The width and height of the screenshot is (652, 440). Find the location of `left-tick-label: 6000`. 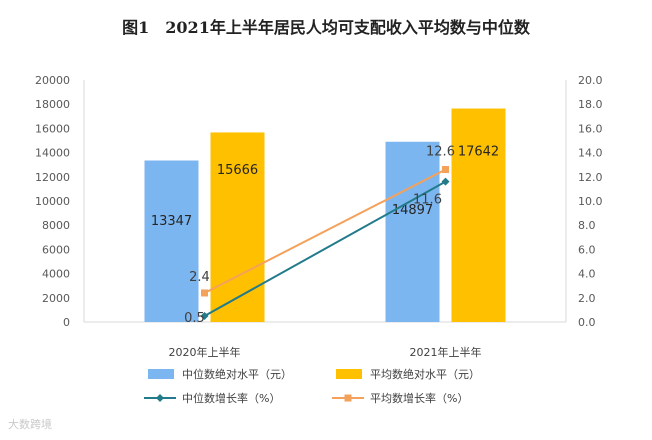

left-tick-label: 6000 is located at coordinates (56, 249).